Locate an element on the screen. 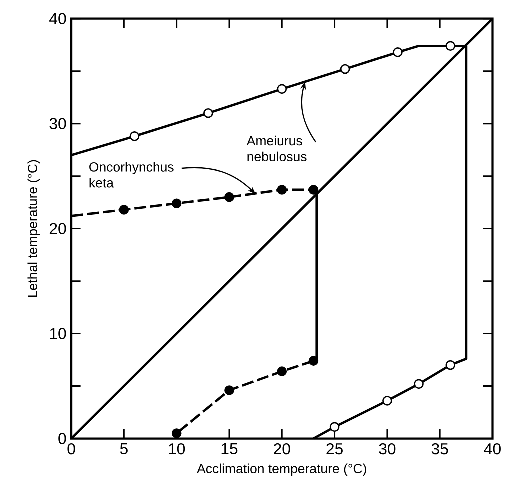  annotation: Ameiurus nebulosus is located at coordinates (276, 149).